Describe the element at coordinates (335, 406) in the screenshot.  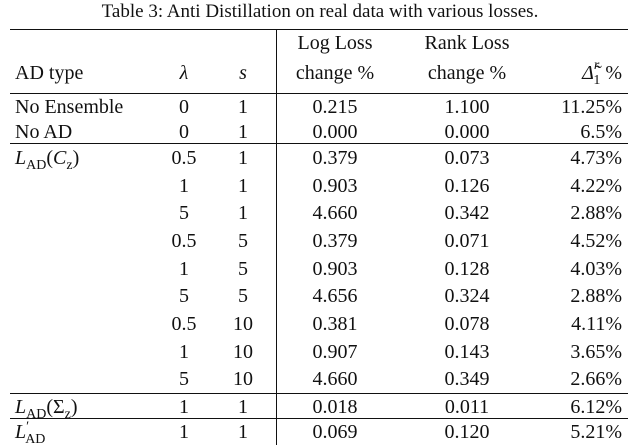
I see `cell: 0.018` at that location.